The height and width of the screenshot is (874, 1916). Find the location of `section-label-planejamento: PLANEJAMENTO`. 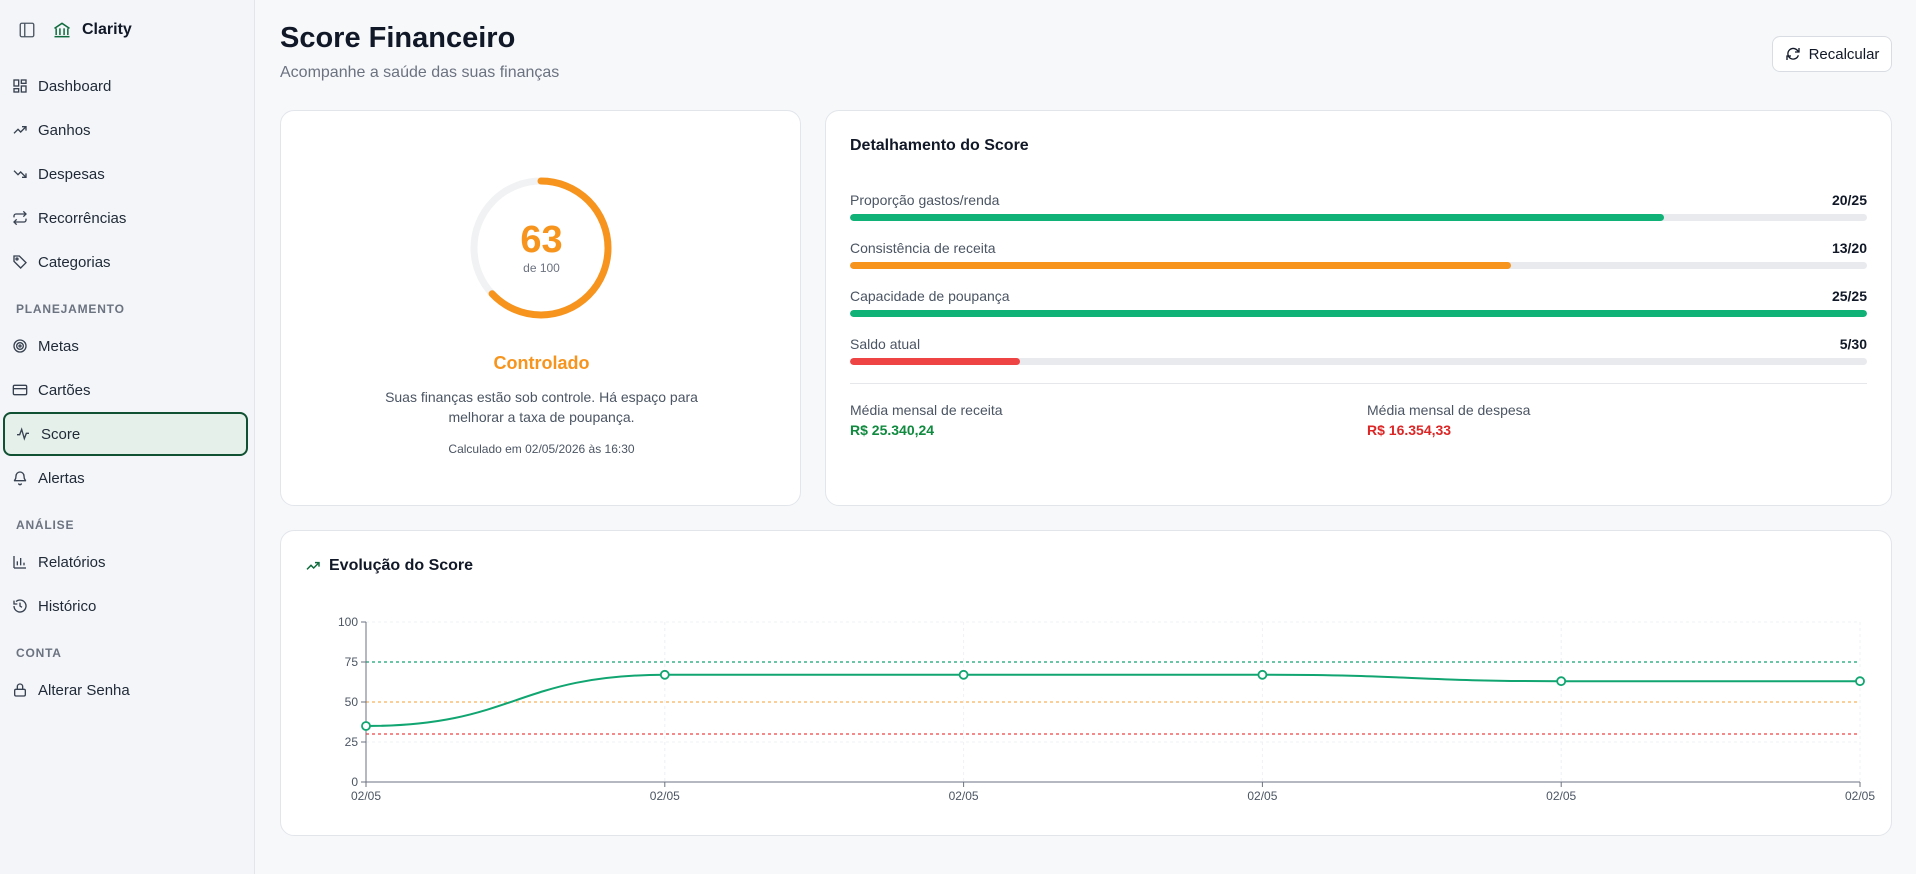

section-label-planejamento: PLANEJAMENTO is located at coordinates (70, 309).